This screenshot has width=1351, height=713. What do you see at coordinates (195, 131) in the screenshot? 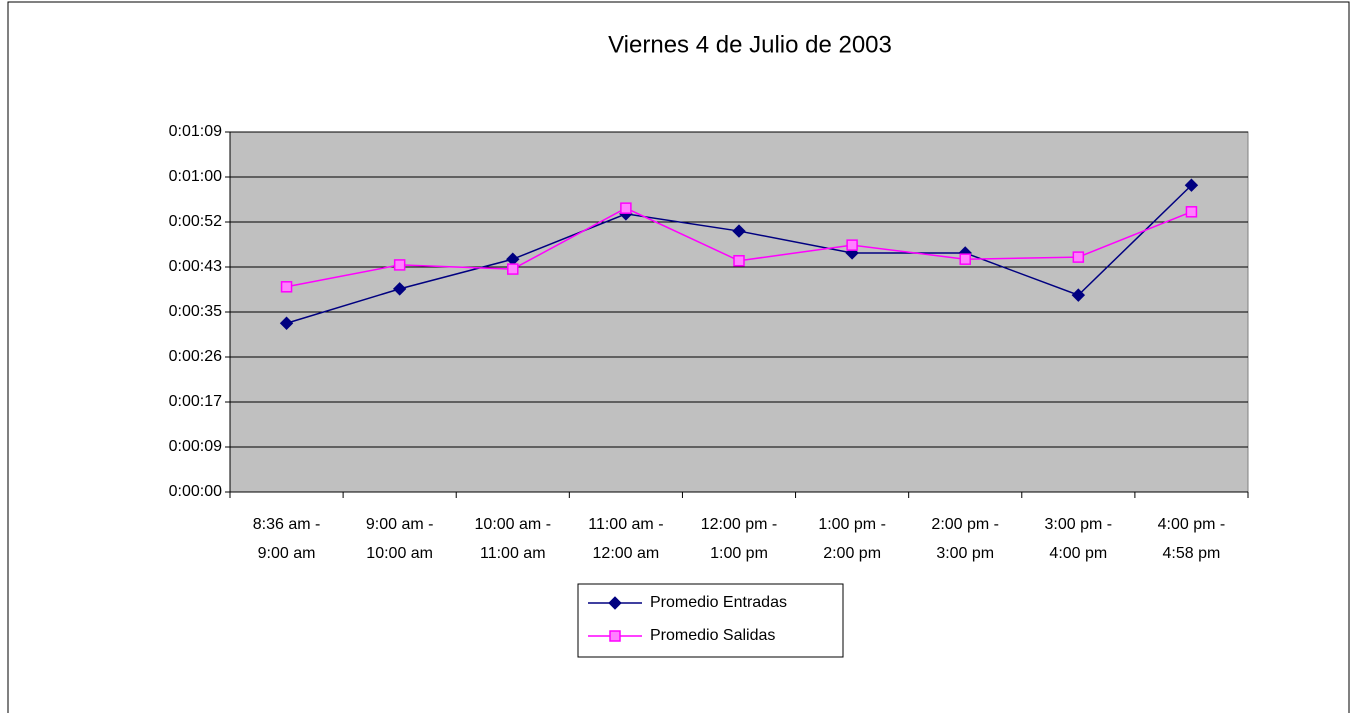
I see `y-tick-label: 0:01:09` at bounding box center [195, 131].